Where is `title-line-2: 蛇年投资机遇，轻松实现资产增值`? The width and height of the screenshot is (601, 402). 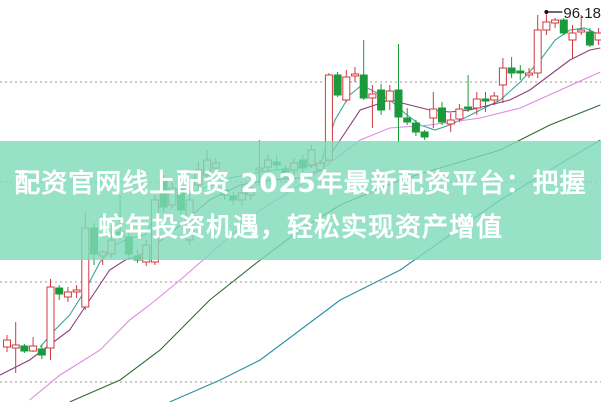
title-line-2: 蛇年投资机遇，轻松实现资产增值 is located at coordinates (300, 228).